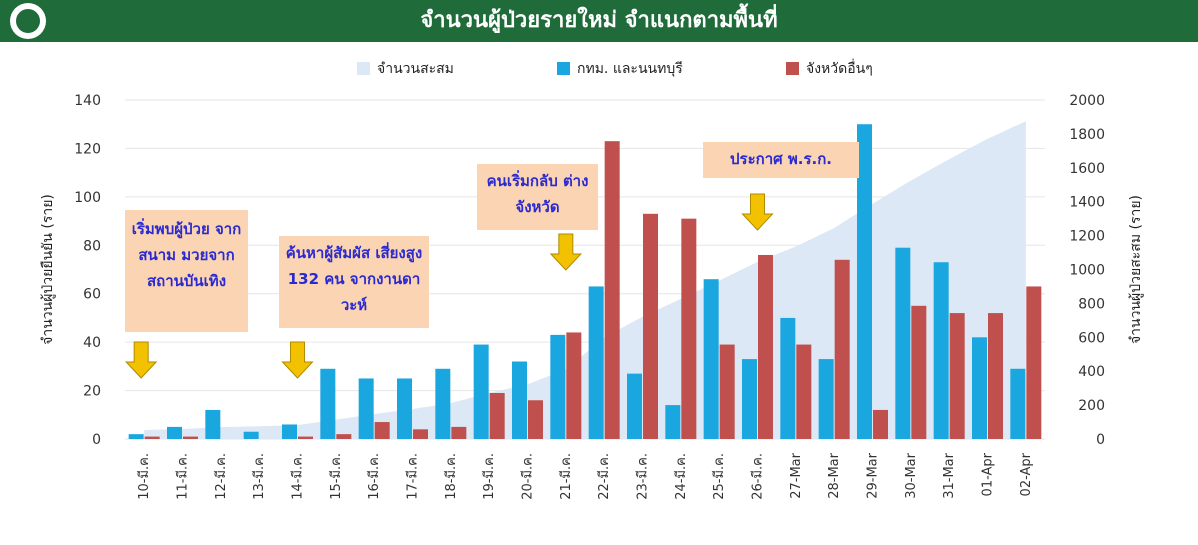 The width and height of the screenshot is (1198, 545). I want to click on left-tick-label: 40, so click(92, 343).